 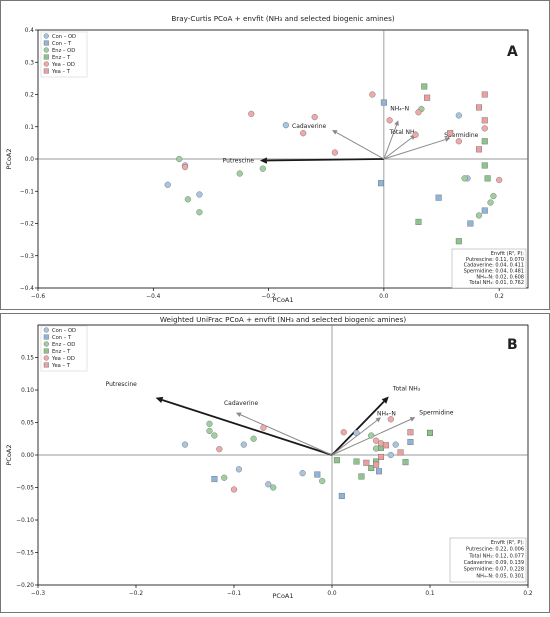 I want to click on x-tick-label: −0.3, so click(x=38, y=594).